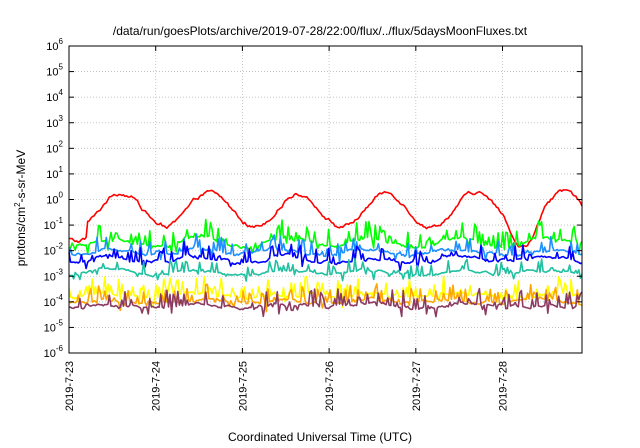 The height and width of the screenshot is (448, 640). What do you see at coordinates (54, 326) in the screenshot?
I see `y-tick-label: 10⁻⁵` at bounding box center [54, 326].